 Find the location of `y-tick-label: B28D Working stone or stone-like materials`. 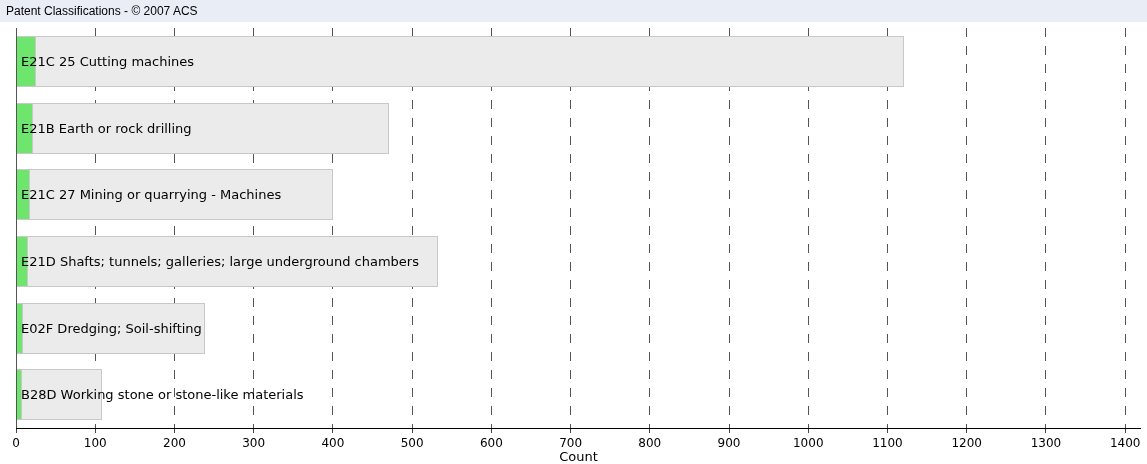

y-tick-label: B28D Working stone or stone-like materials is located at coordinates (162, 394).